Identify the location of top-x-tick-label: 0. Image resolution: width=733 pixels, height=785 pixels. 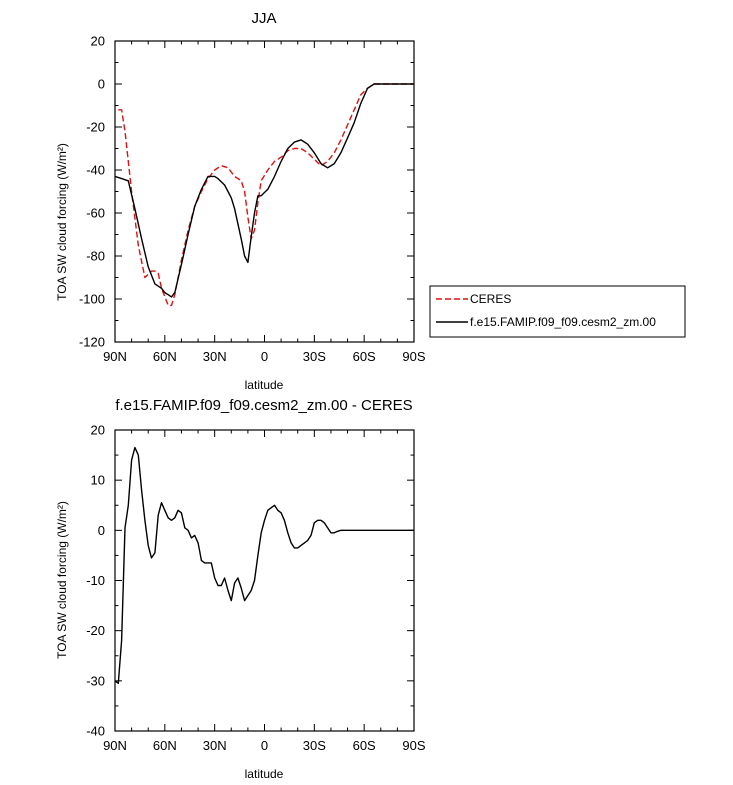
(264, 356).